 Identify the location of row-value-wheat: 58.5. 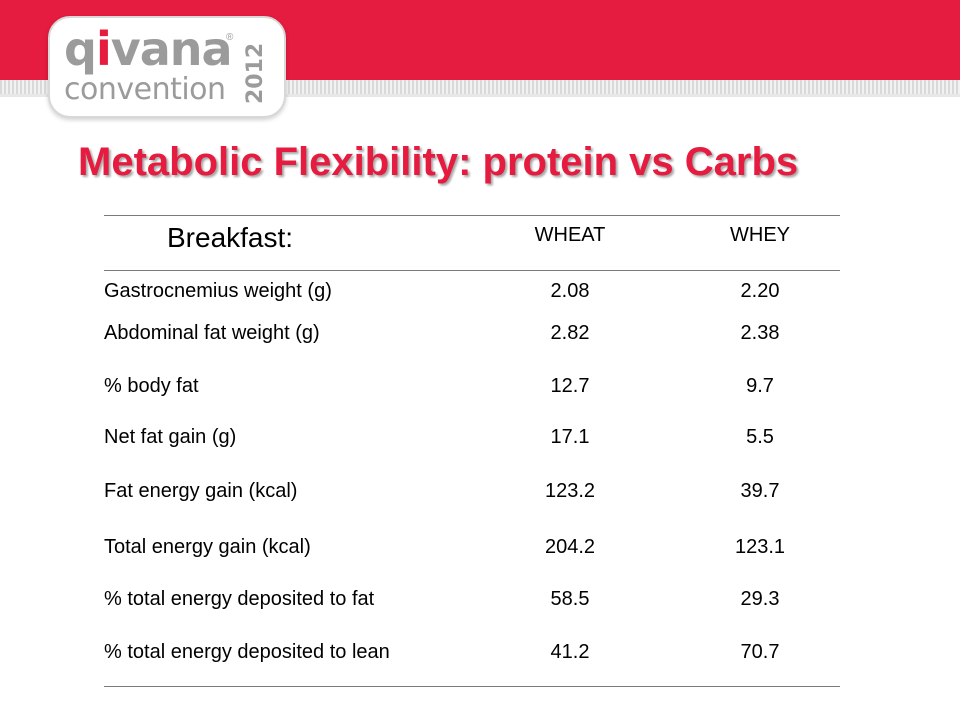
(570, 599).